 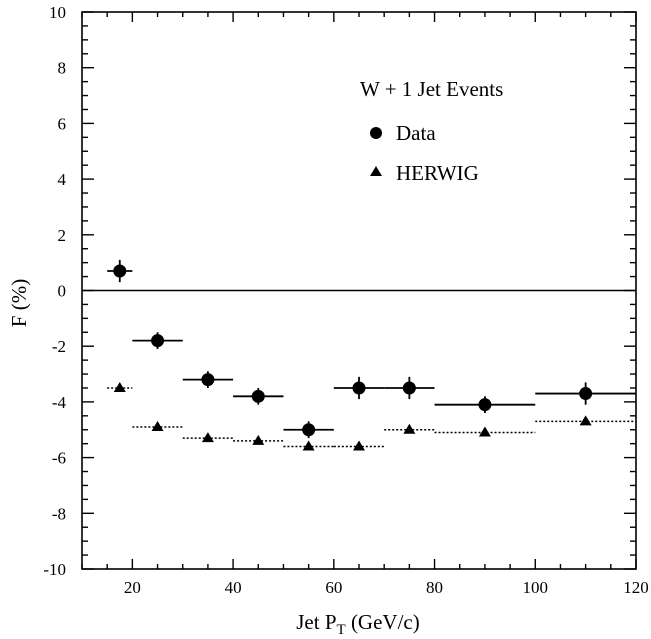 What do you see at coordinates (536, 587) in the screenshot?
I see `x-tick-label: 100` at bounding box center [536, 587].